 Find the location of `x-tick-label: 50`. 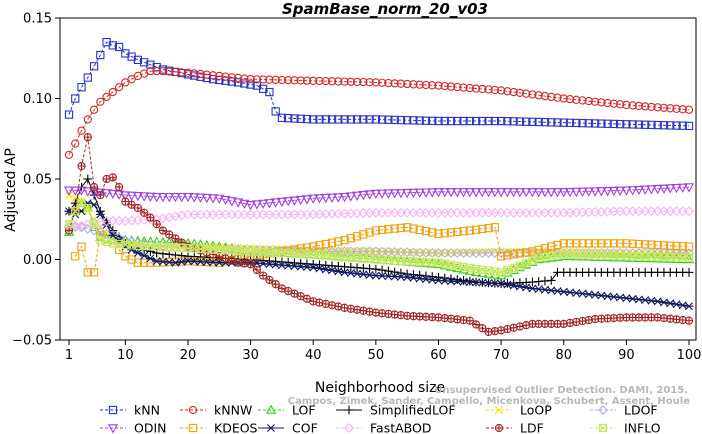

x-tick-label: 50 is located at coordinates (376, 355).